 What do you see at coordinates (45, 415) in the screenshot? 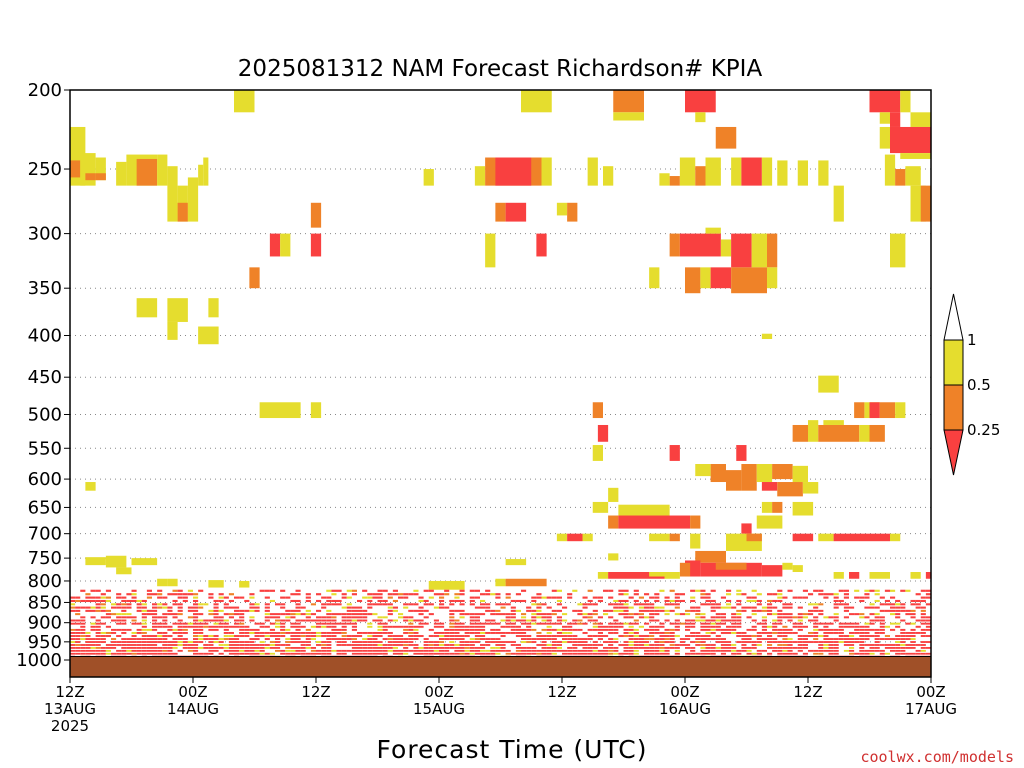
I see `y-tick-label: 500` at bounding box center [45, 415].